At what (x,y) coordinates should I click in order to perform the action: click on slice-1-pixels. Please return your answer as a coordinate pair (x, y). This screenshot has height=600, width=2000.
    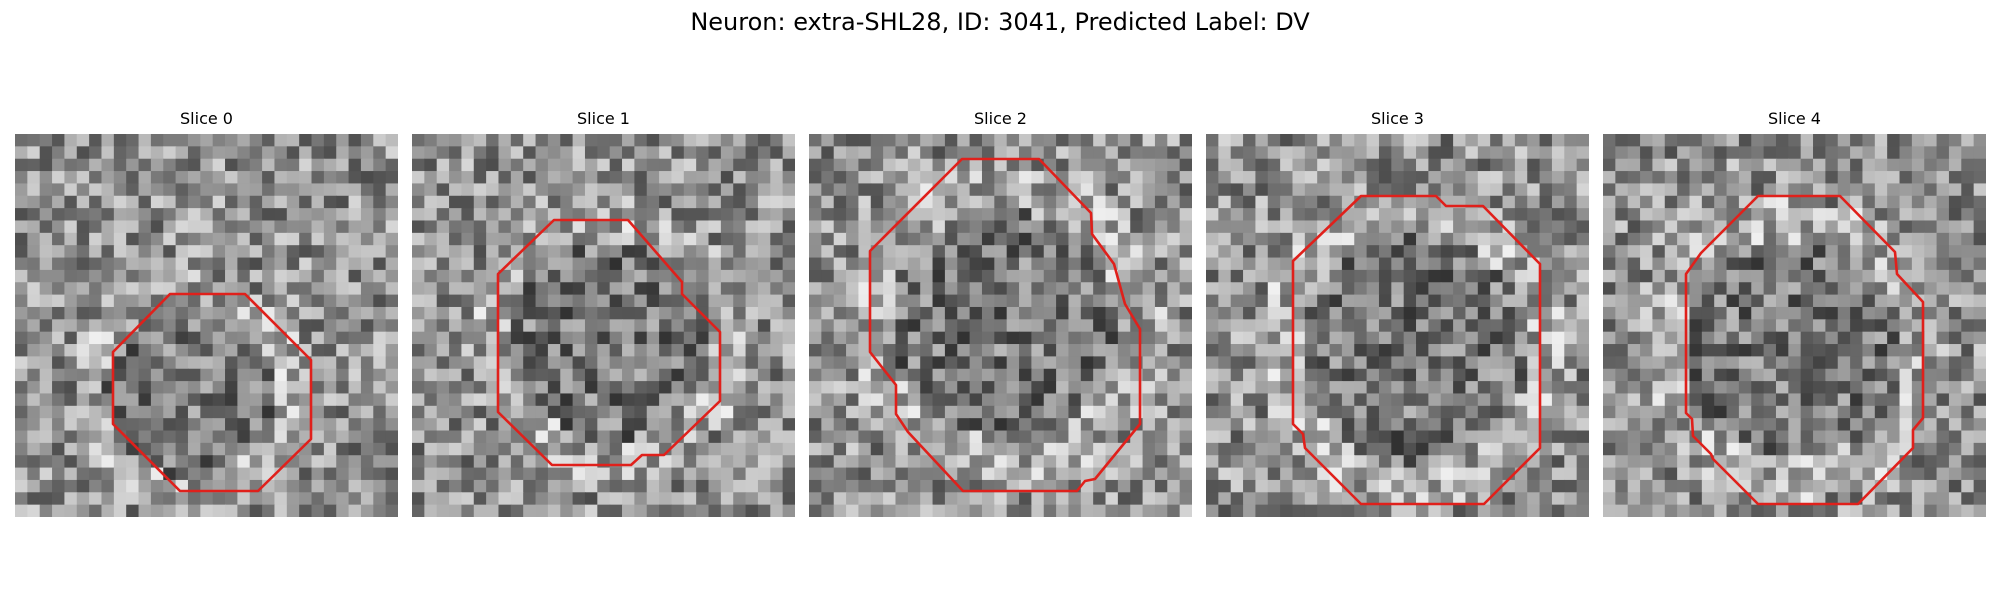
    Looking at the image, I should click on (603, 325).